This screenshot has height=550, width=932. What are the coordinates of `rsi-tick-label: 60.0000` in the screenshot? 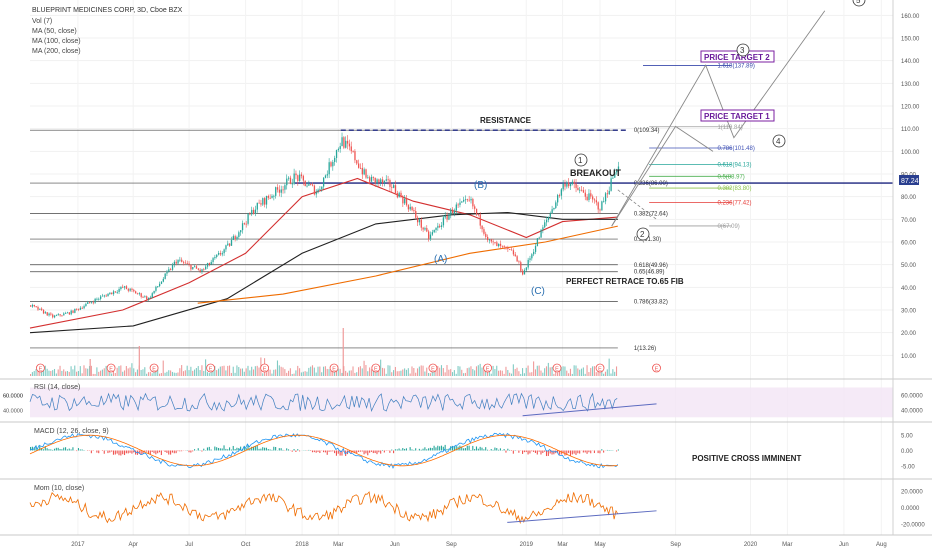 It's located at (912, 396).